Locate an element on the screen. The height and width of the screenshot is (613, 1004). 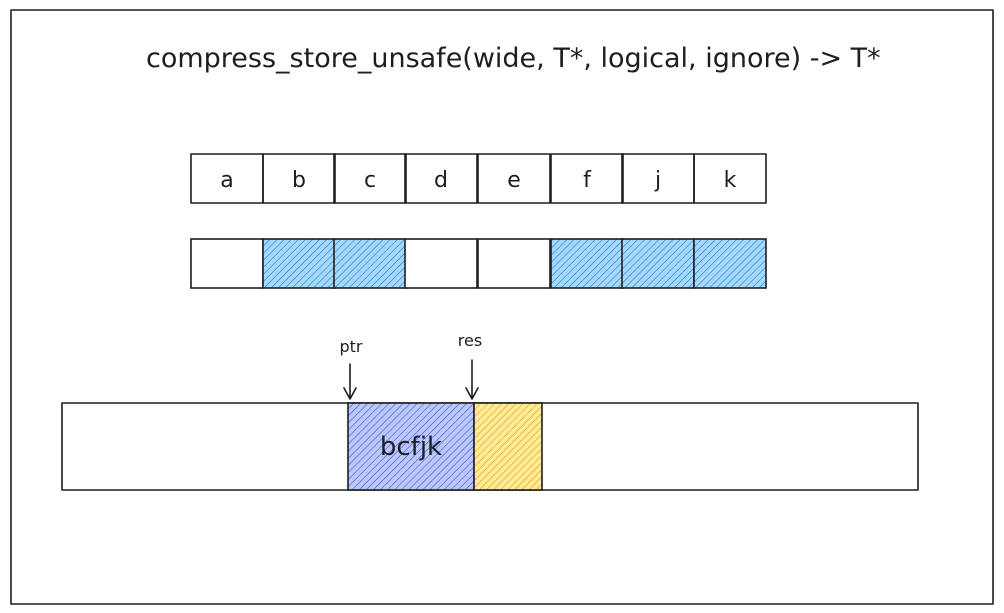
value-cell-label: f is located at coordinates (587, 180).